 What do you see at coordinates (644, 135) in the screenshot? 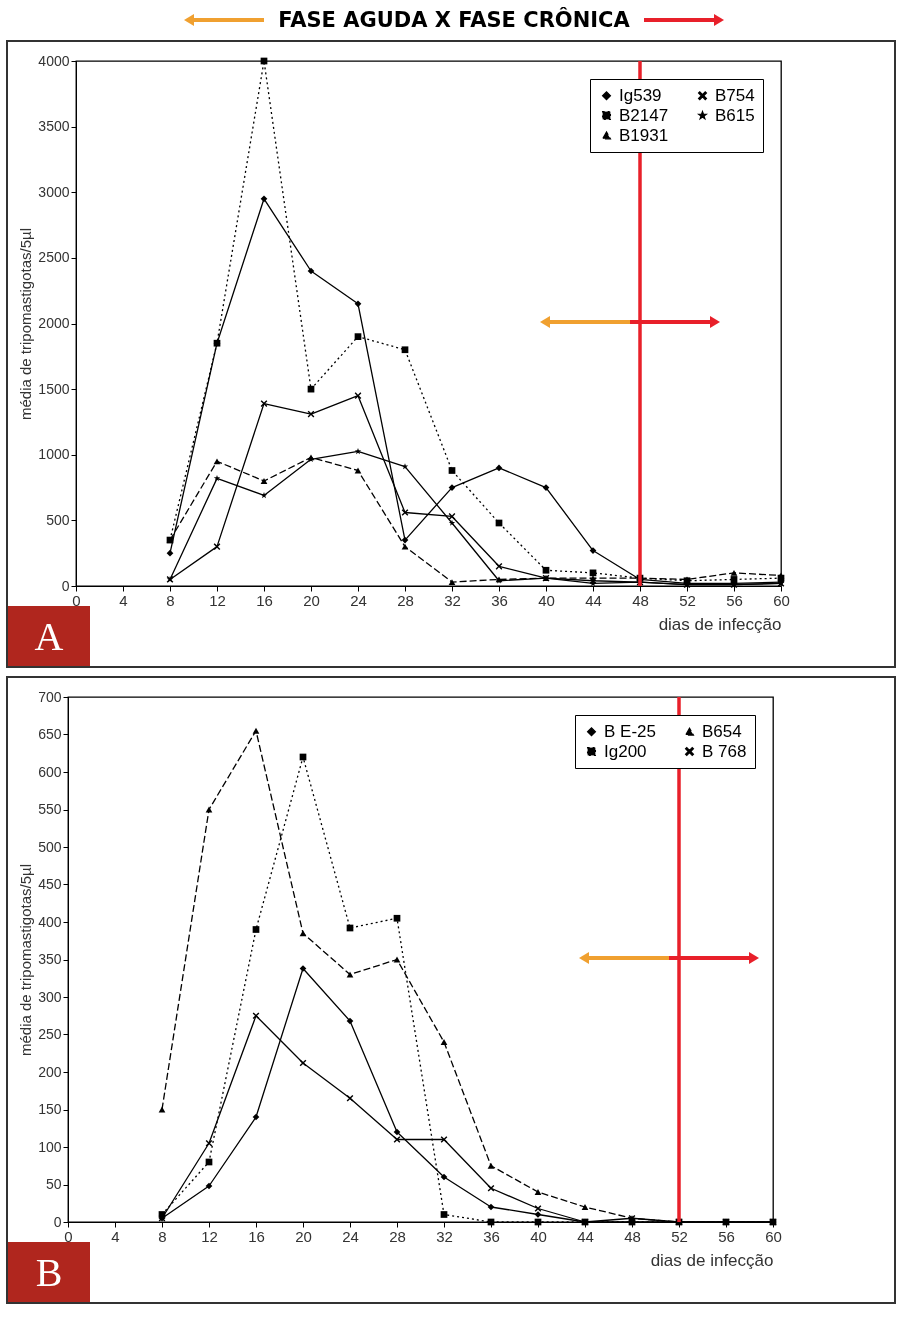
I see `legend-label: B1931` at bounding box center [644, 135].